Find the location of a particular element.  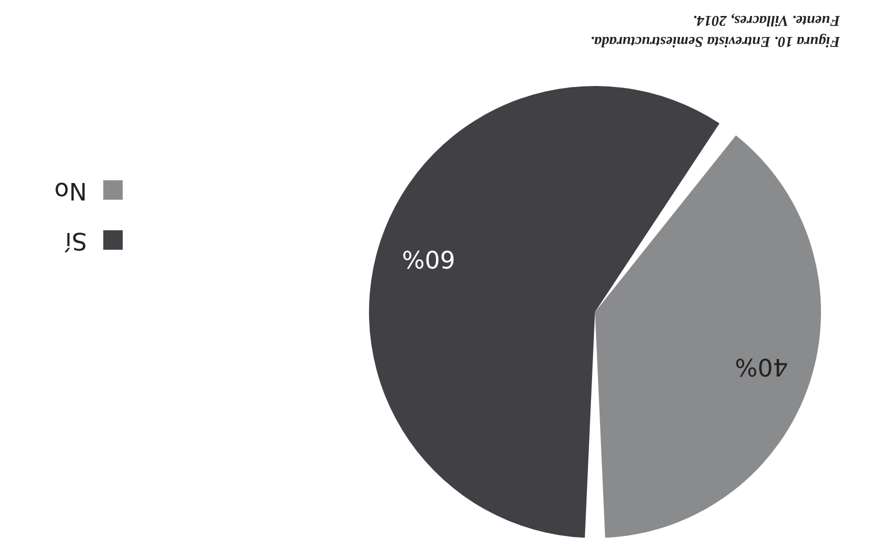

legend-label: No is located at coordinates (70, 191).